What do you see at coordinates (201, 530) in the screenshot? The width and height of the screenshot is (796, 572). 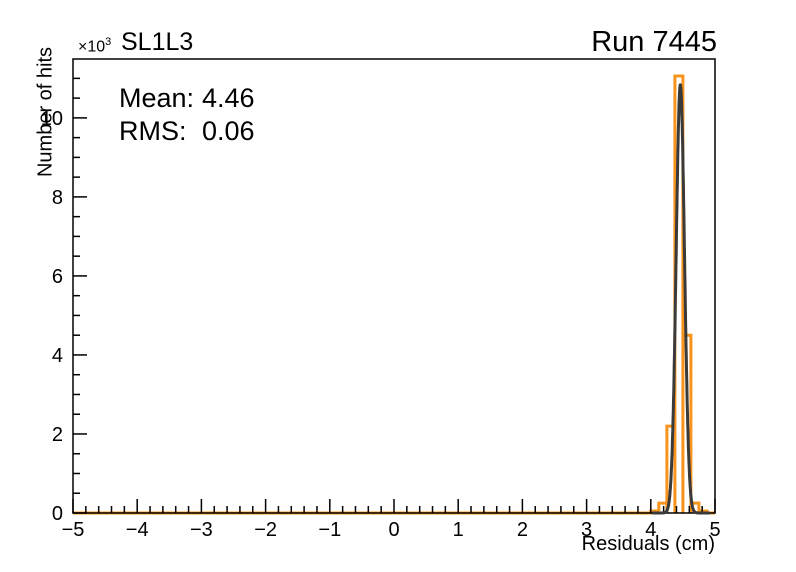 I see `x-tick-label: −3` at bounding box center [201, 530].